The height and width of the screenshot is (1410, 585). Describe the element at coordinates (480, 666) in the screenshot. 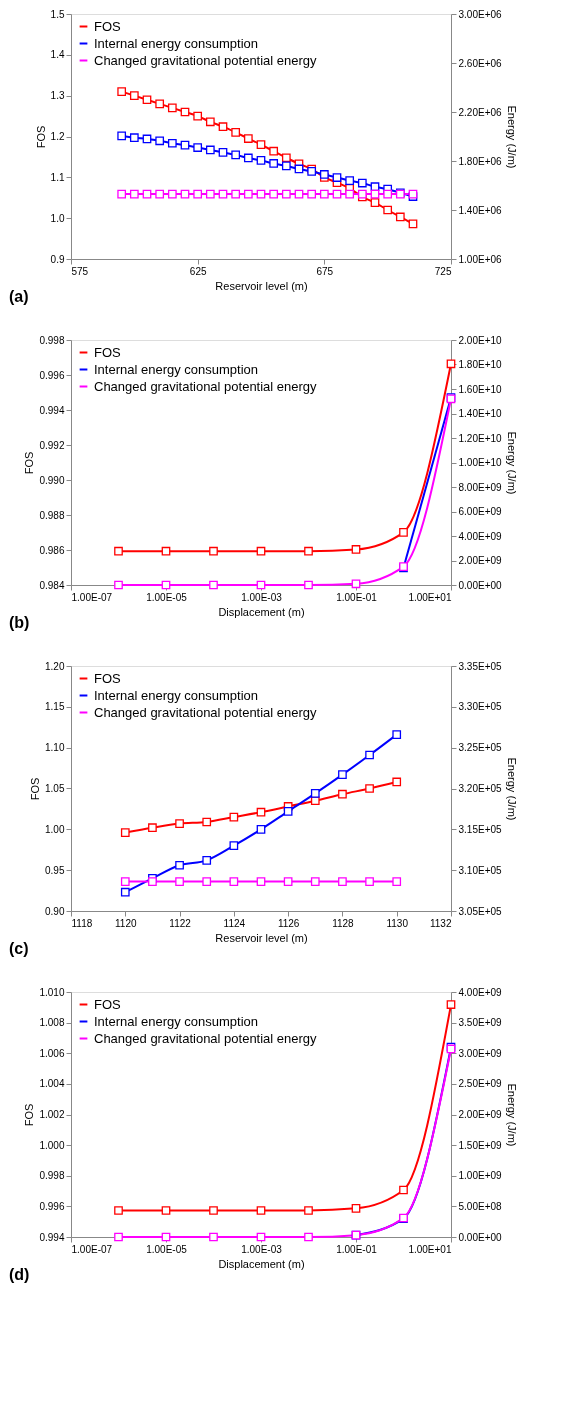

I see `y2-tick-label: 3.35E+05` at that location.